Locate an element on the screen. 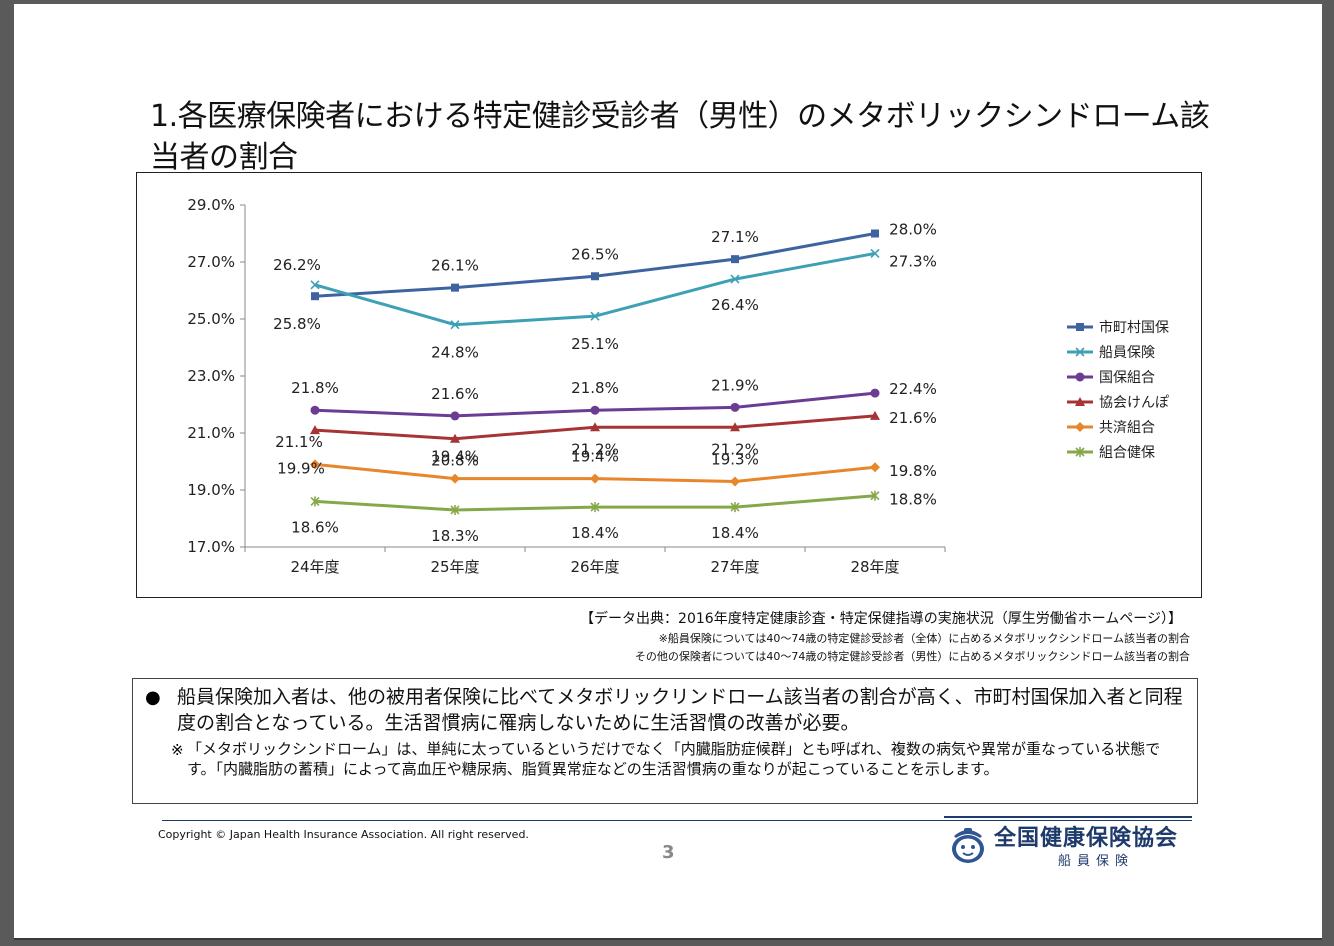  legend-label: 市町村国保 is located at coordinates (1134, 327).